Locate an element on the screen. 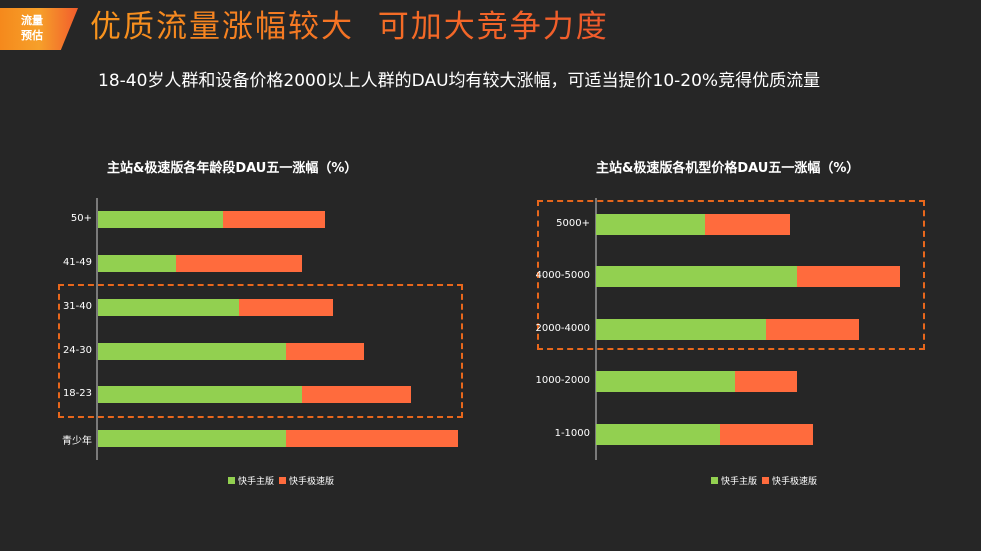 Image resolution: width=981 pixels, height=551 pixels. legend-age: 快手主版 快手极速版 is located at coordinates (283, 480).